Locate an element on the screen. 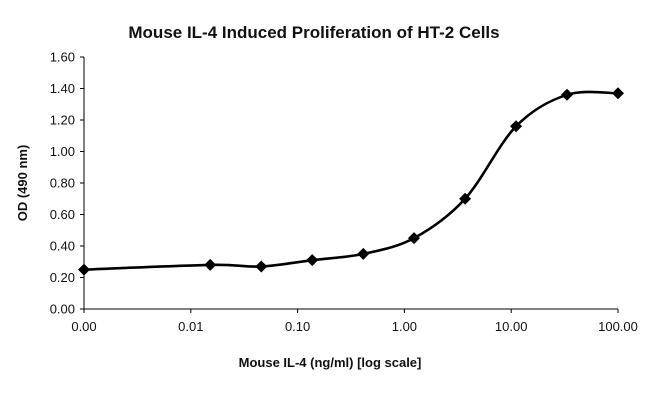 The width and height of the screenshot is (650, 403). x-tick-label: 100.00 is located at coordinates (618, 326).